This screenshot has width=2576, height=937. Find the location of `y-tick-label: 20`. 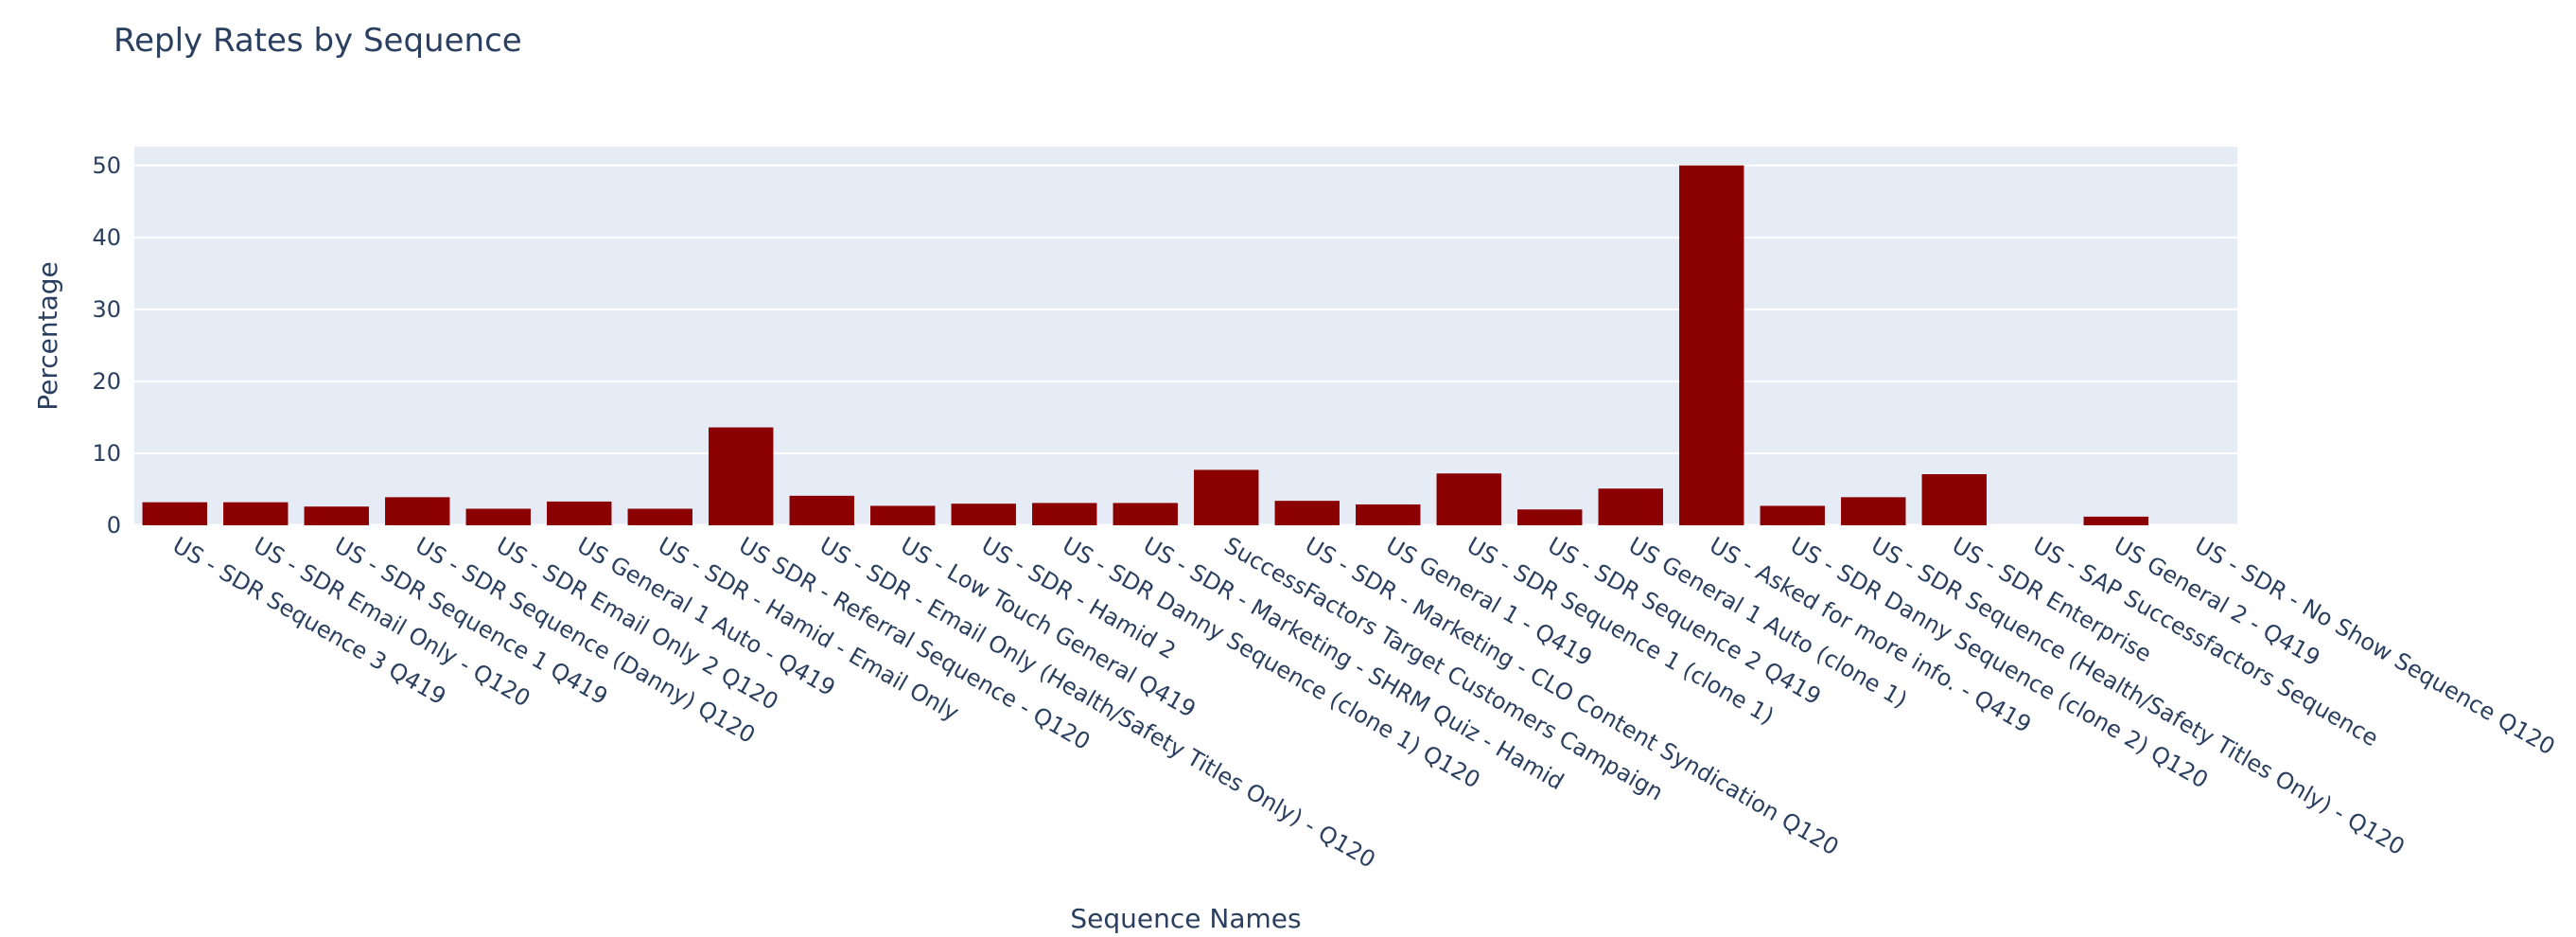

y-tick-label: 20 is located at coordinates (107, 381).